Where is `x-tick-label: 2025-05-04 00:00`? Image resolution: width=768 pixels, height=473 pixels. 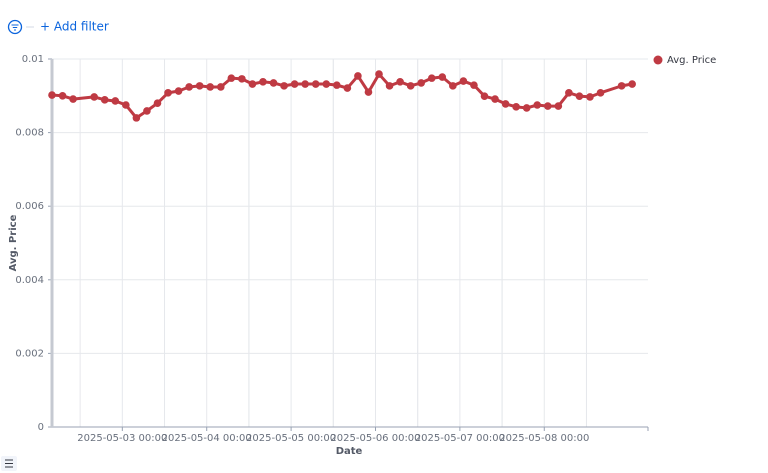
x-tick-label: 2025-05-04 00:00 is located at coordinates (207, 438).